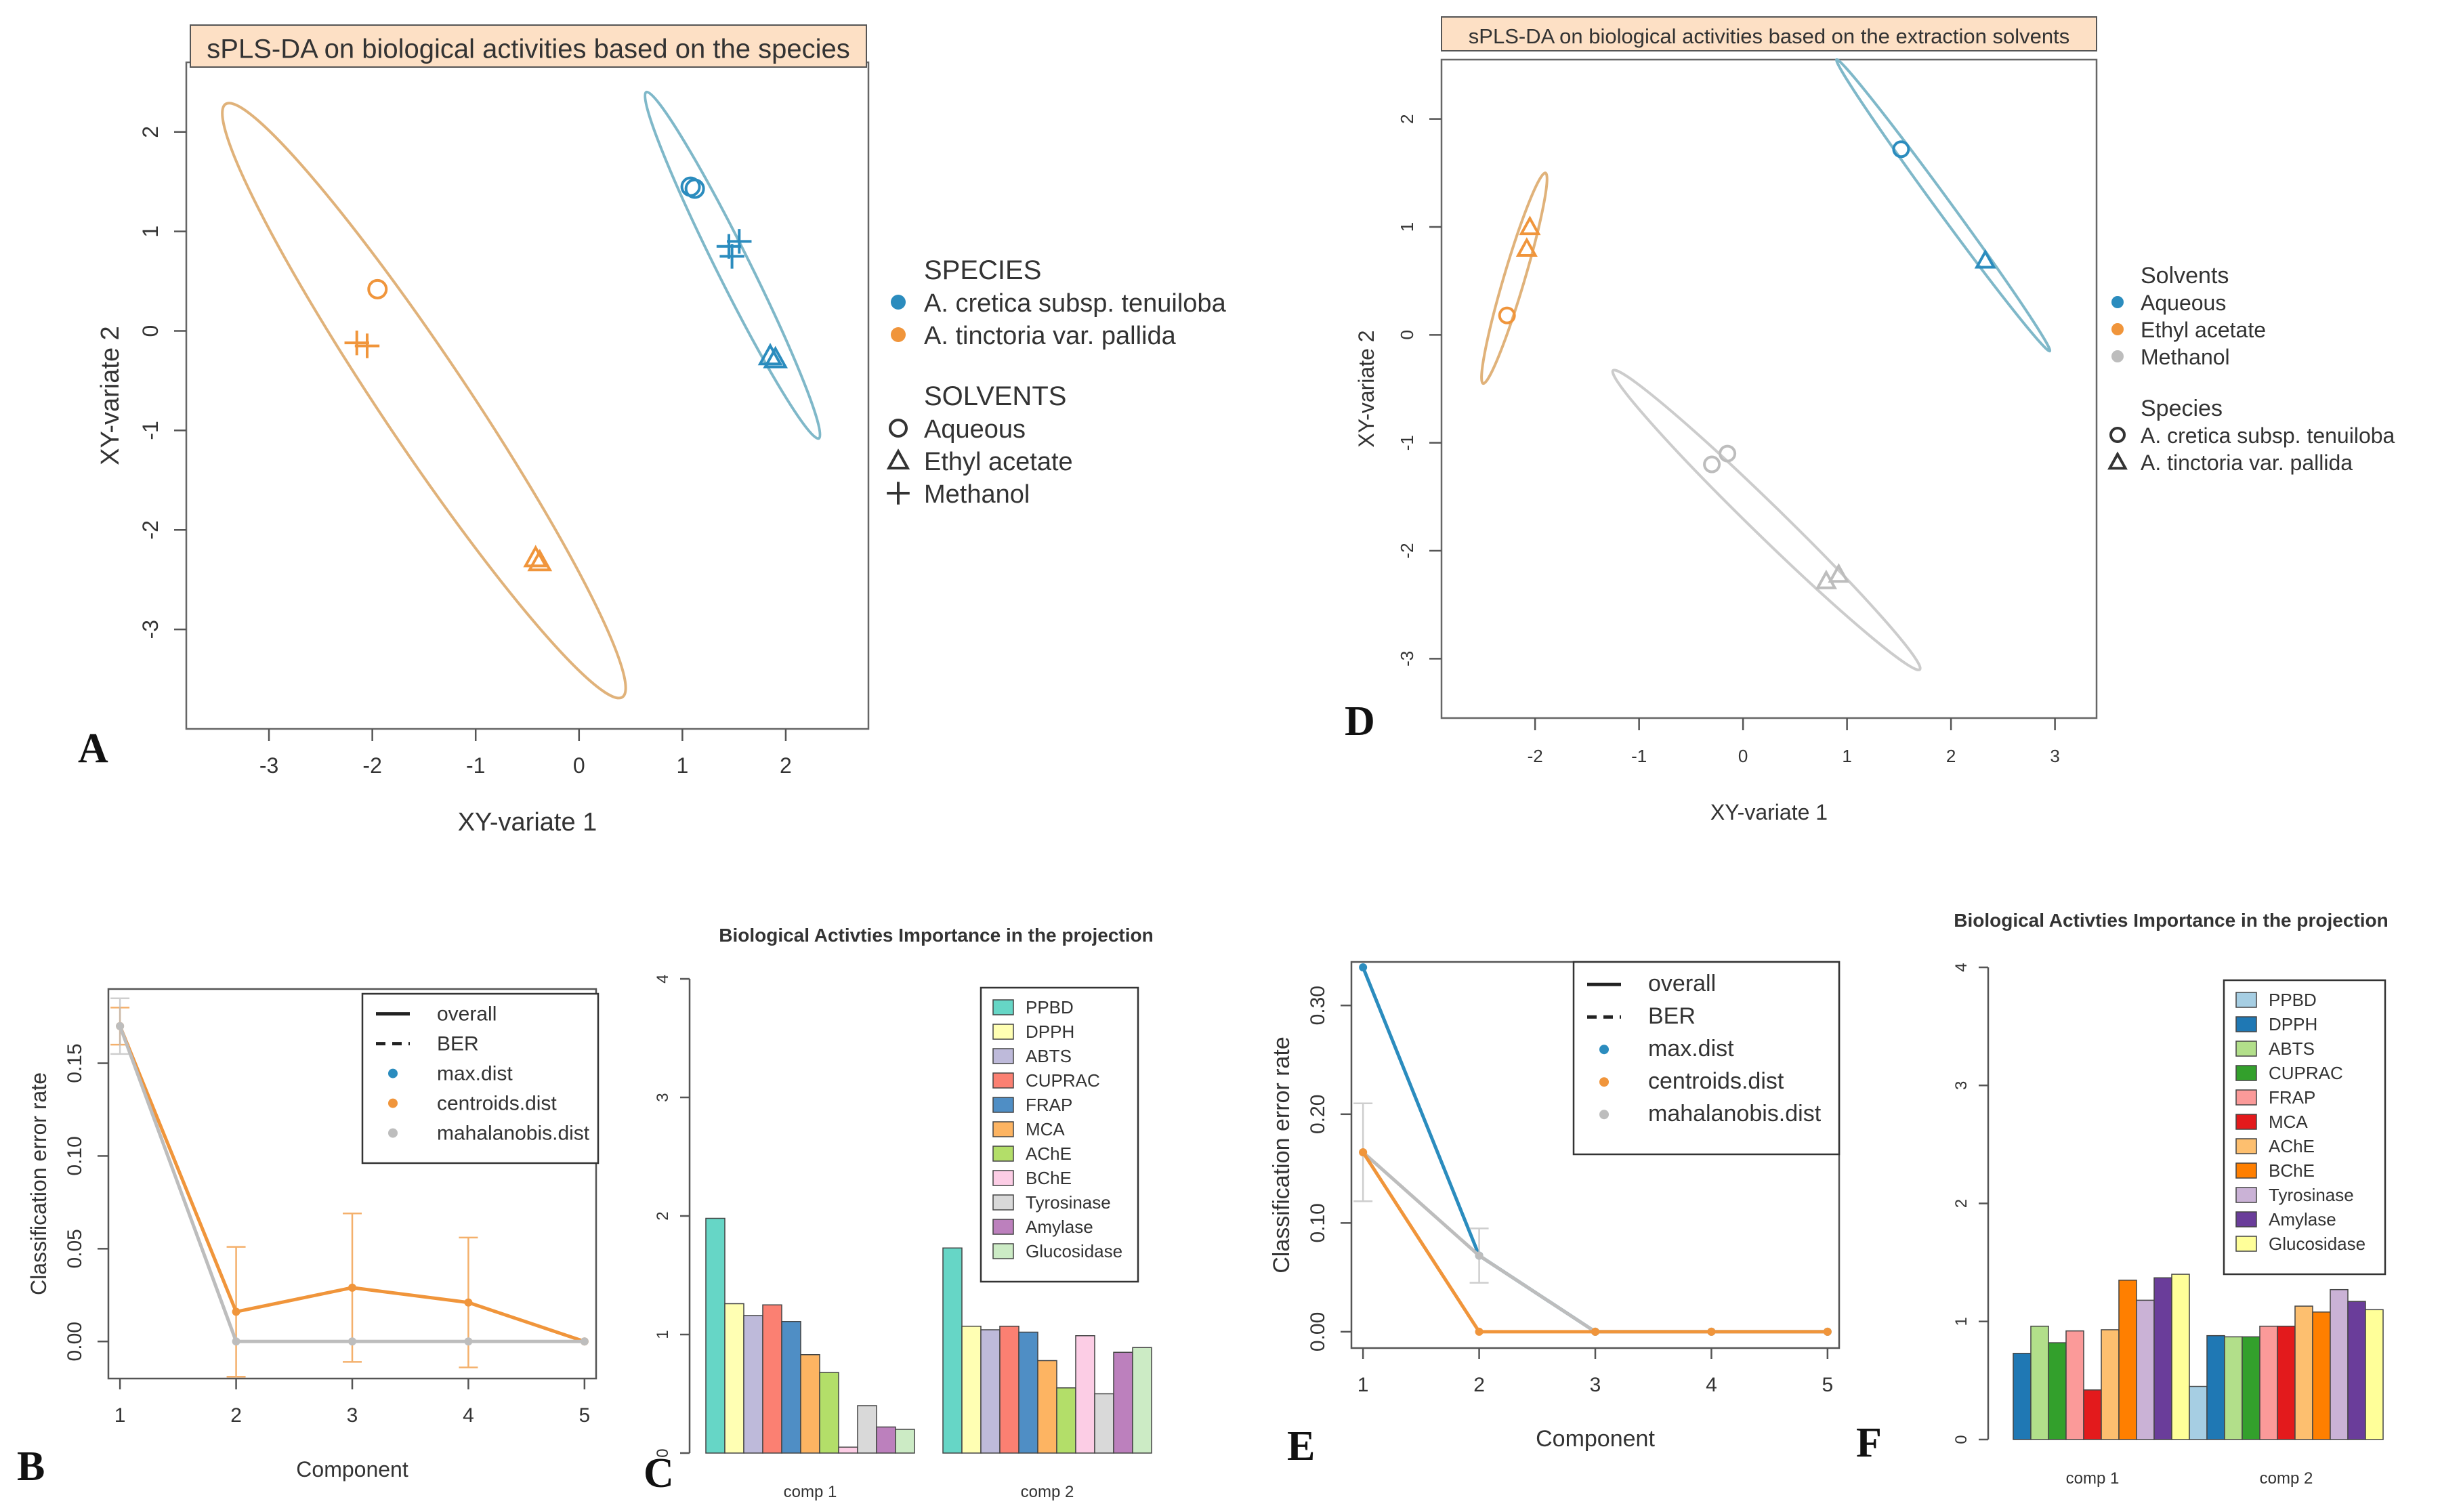 This screenshot has width=2440, height=1512. What do you see at coordinates (150, 232) in the screenshot?
I see `y-tick-label: 1` at bounding box center [150, 232].